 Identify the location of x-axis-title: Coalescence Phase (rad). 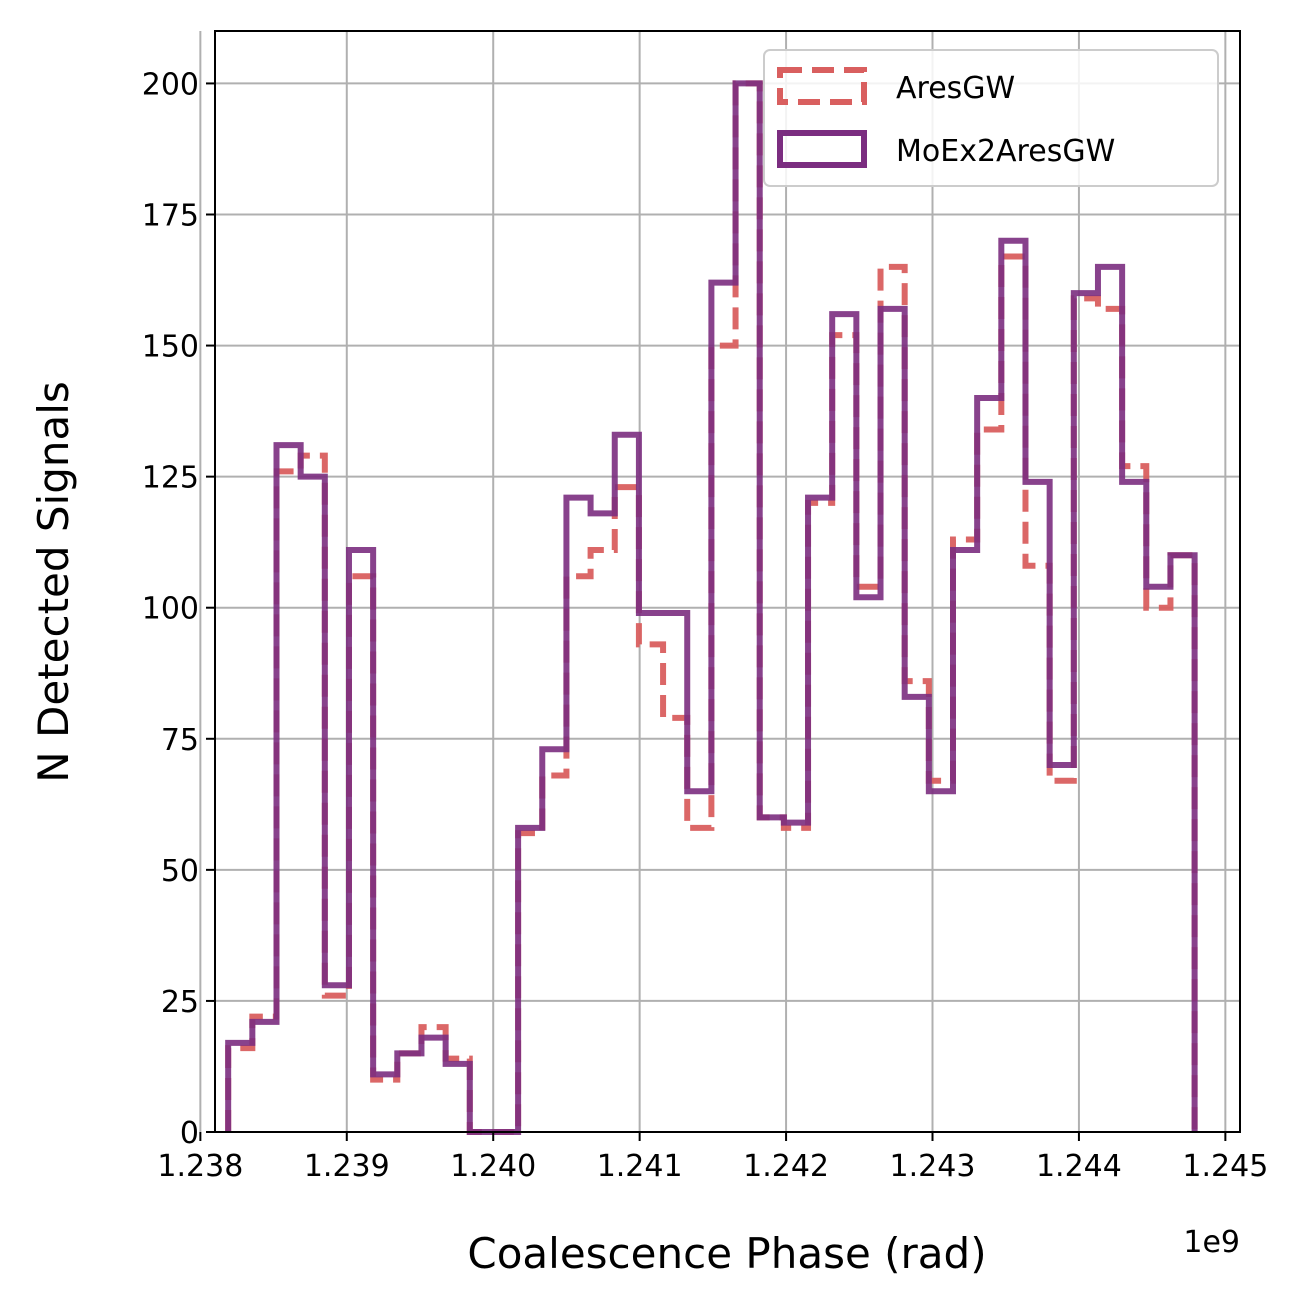
(726, 1253).